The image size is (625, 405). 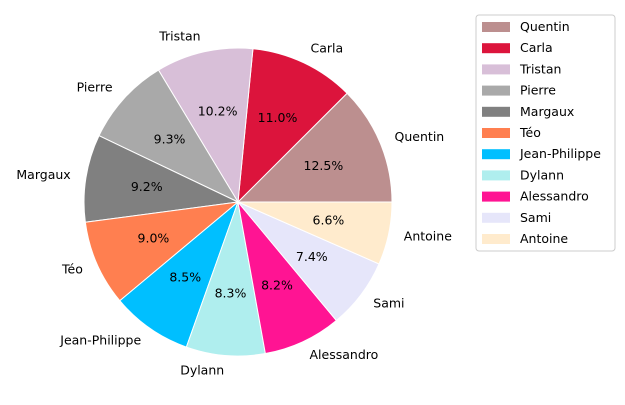 What do you see at coordinates (560, 153) in the screenshot?
I see `legend-label-jean-philippe: Jean-Philippe` at bounding box center [560, 153].